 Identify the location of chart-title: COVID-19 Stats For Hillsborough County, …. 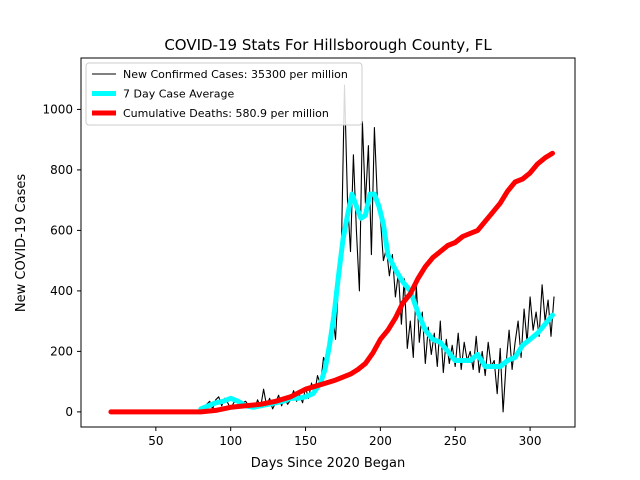
(328, 45).